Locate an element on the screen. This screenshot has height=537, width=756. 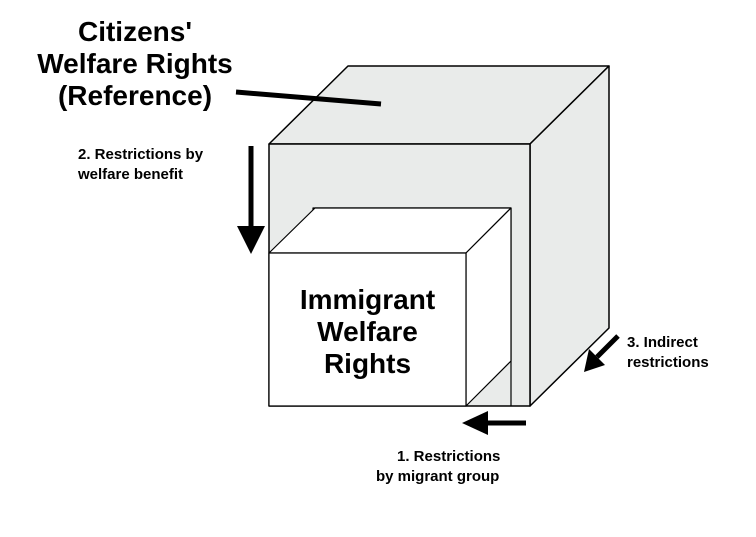
inner-box-label-line: Welfare is located at coordinates (367, 331).